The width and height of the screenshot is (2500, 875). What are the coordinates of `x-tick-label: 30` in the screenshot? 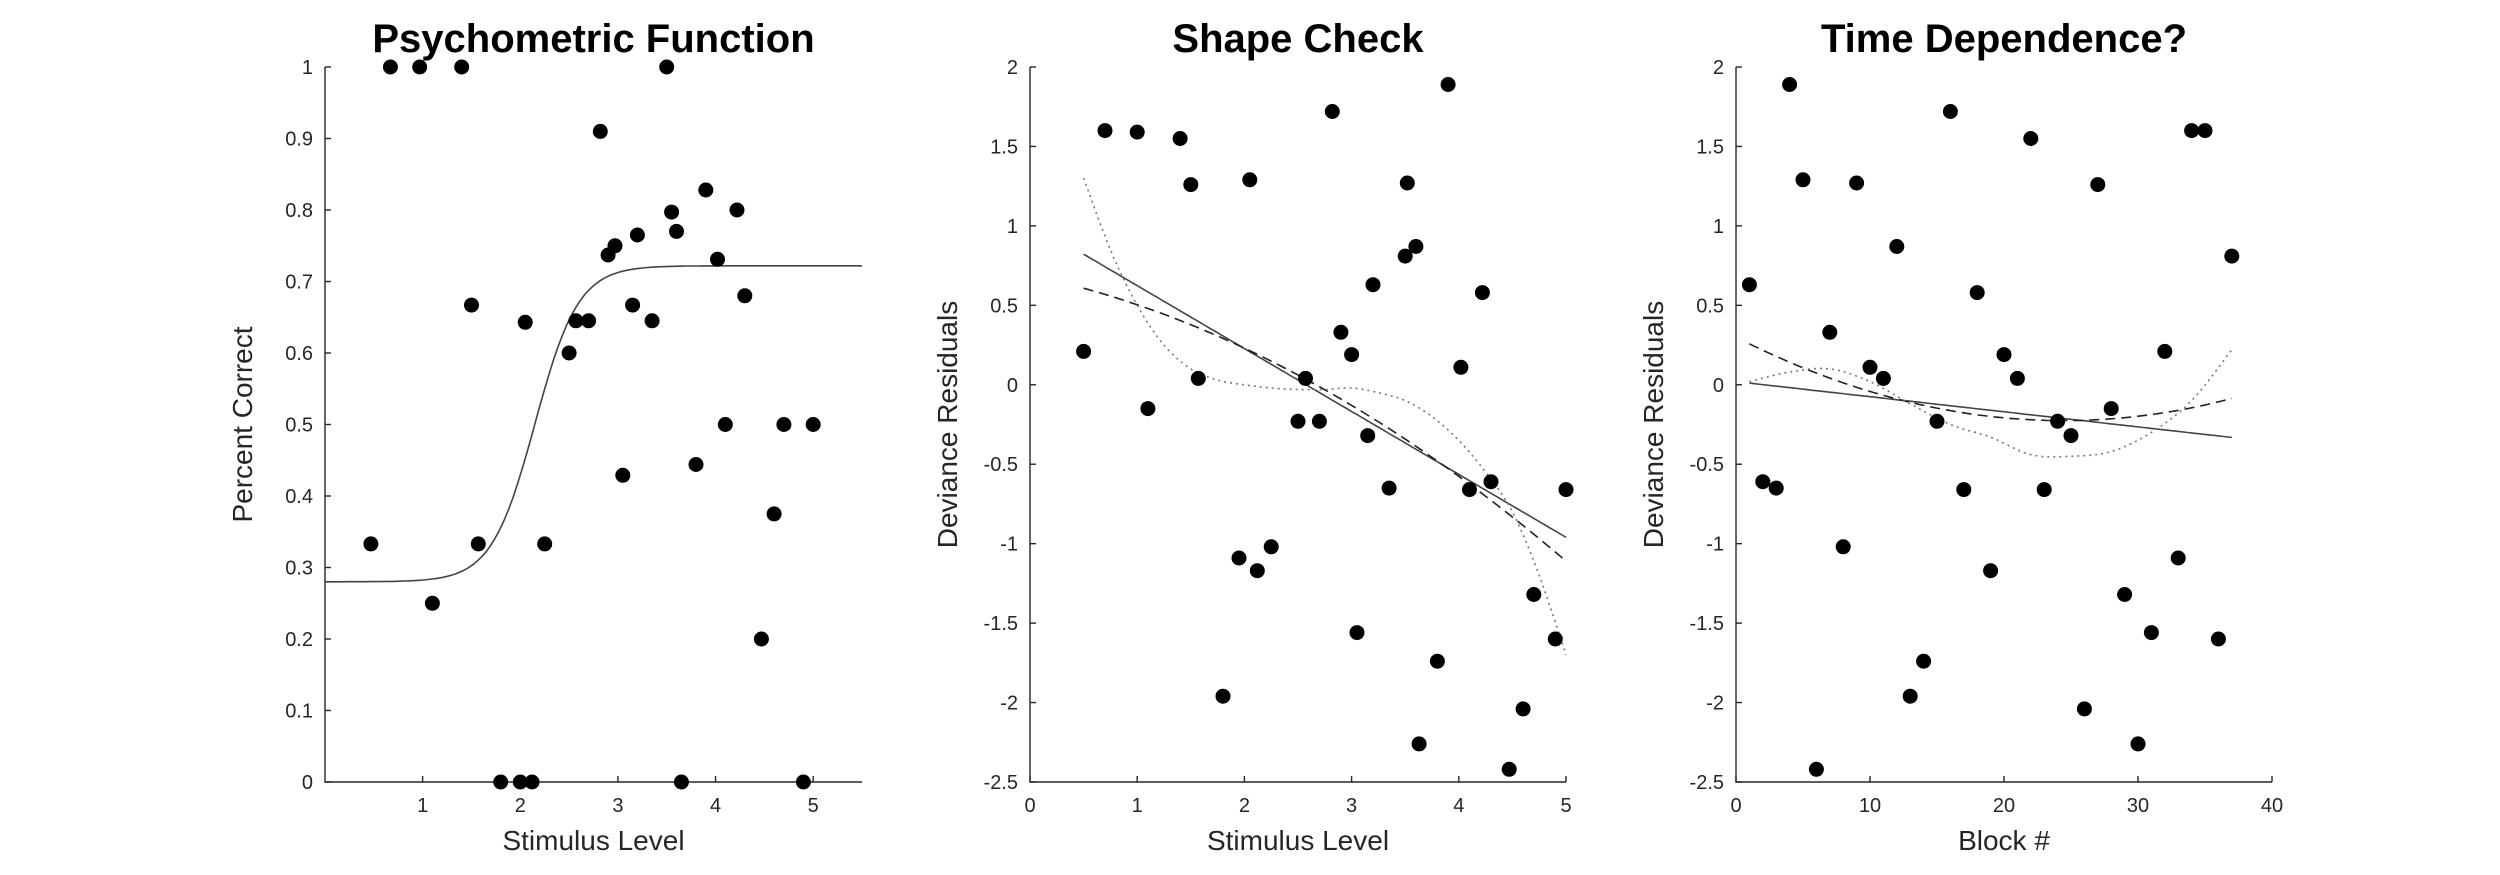 It's located at (2138, 806).